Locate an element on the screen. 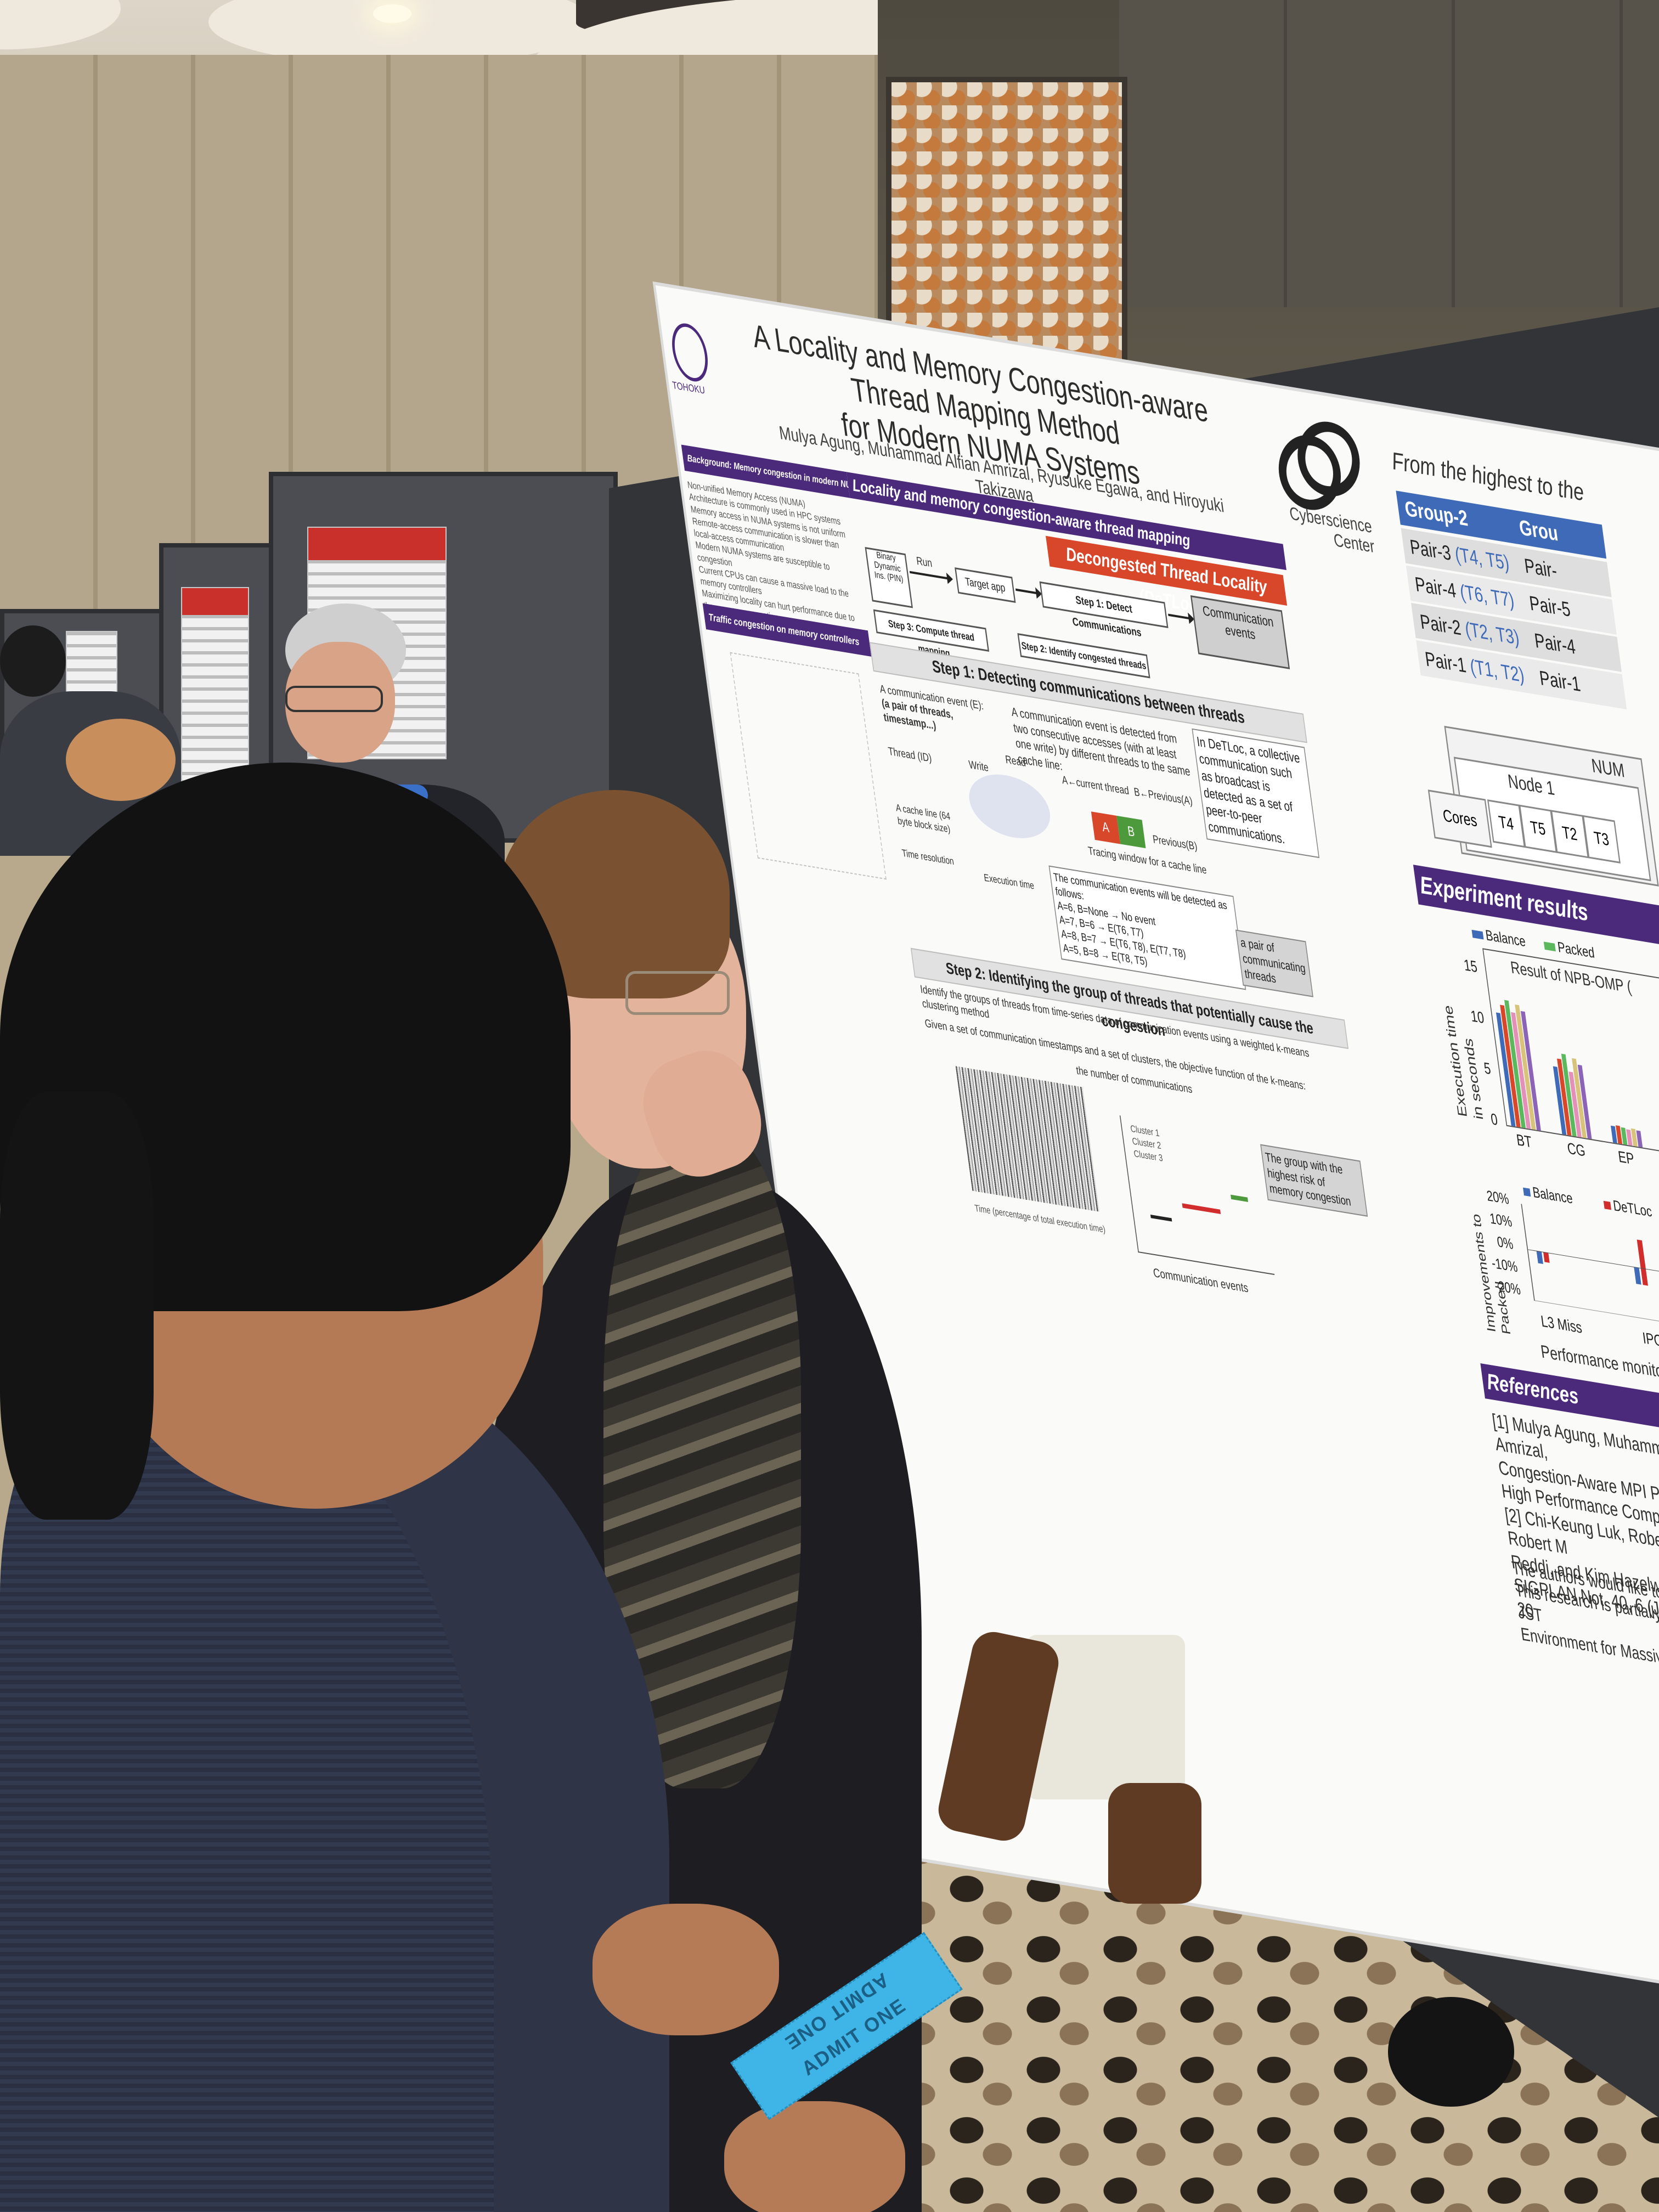 Image resolution: width=1659 pixels, height=2212 pixels. chart1-ylabel: Execution time in seconds is located at coordinates (1463, 1062).